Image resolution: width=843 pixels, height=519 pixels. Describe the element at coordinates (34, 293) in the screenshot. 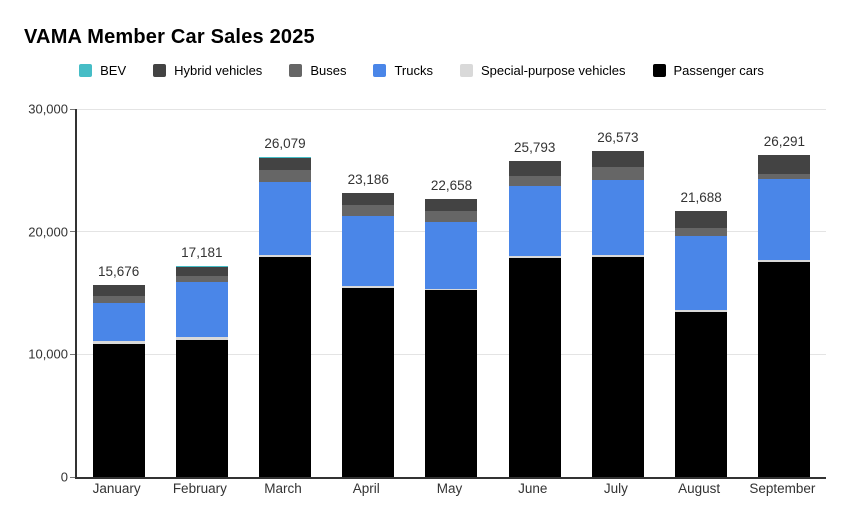

I see `y-axis-labels: 0 10,000 20,000 30,000` at that location.